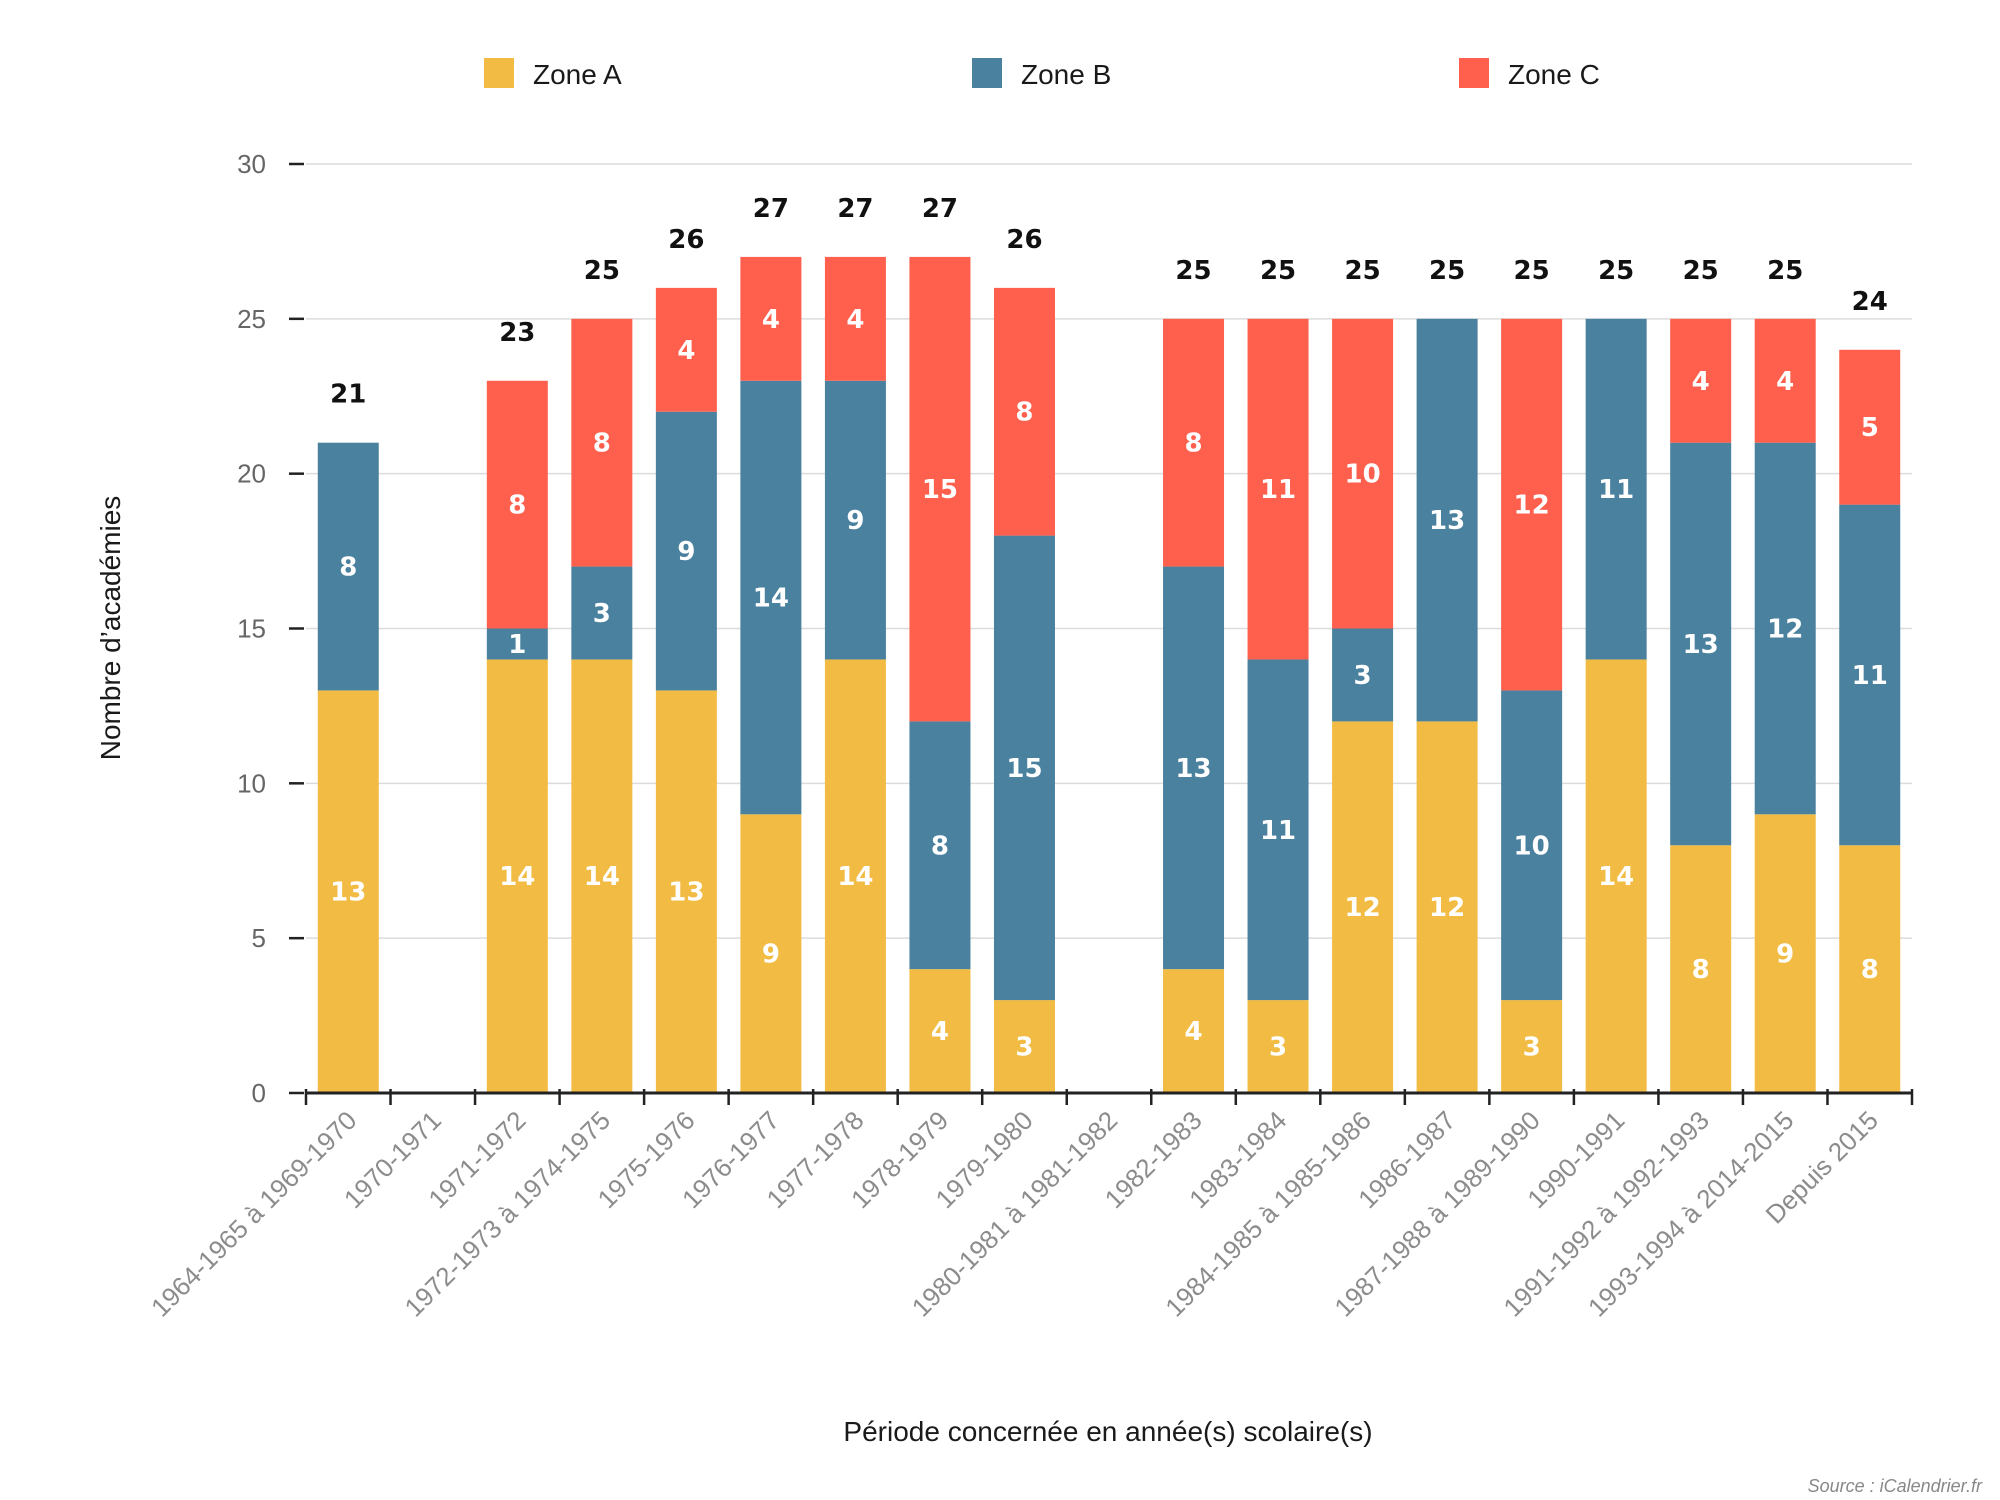  I want to click on y-tick-label: 10, so click(251, 783).